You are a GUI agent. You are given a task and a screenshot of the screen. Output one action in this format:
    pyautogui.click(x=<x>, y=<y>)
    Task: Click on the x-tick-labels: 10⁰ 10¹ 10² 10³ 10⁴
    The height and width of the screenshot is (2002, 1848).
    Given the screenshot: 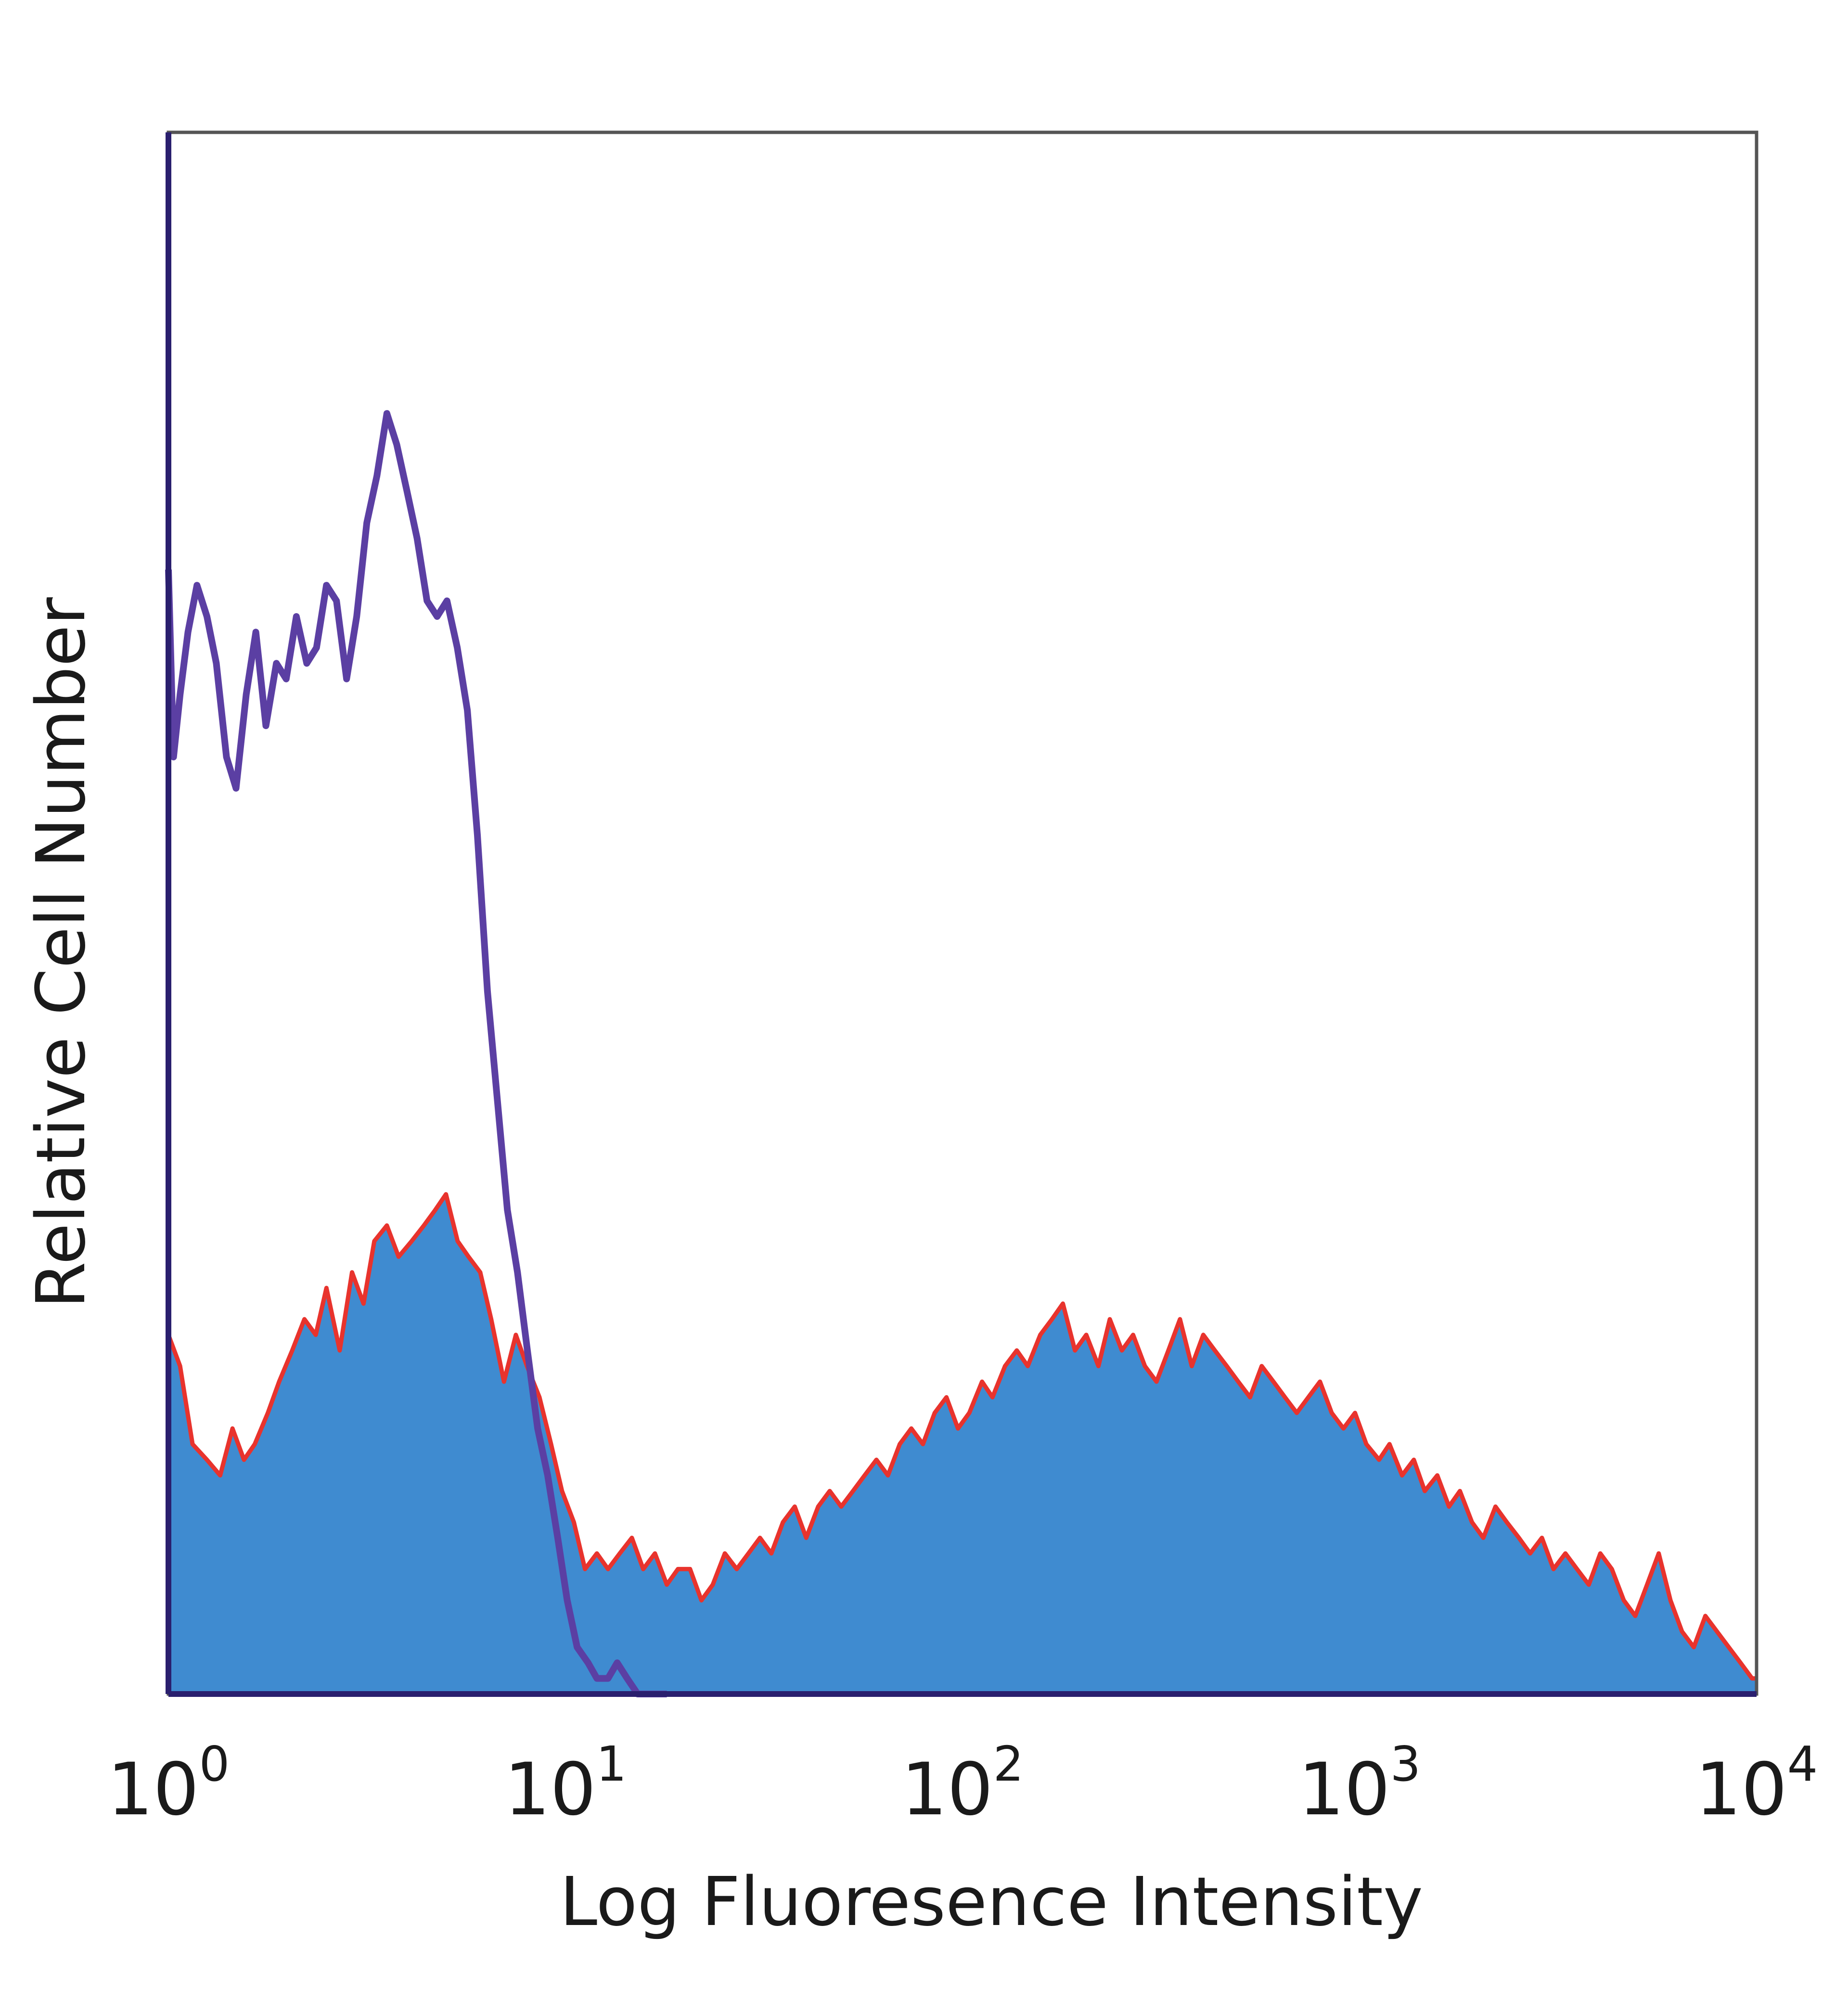 What is the action you would take?
    pyautogui.click(x=962, y=1784)
    